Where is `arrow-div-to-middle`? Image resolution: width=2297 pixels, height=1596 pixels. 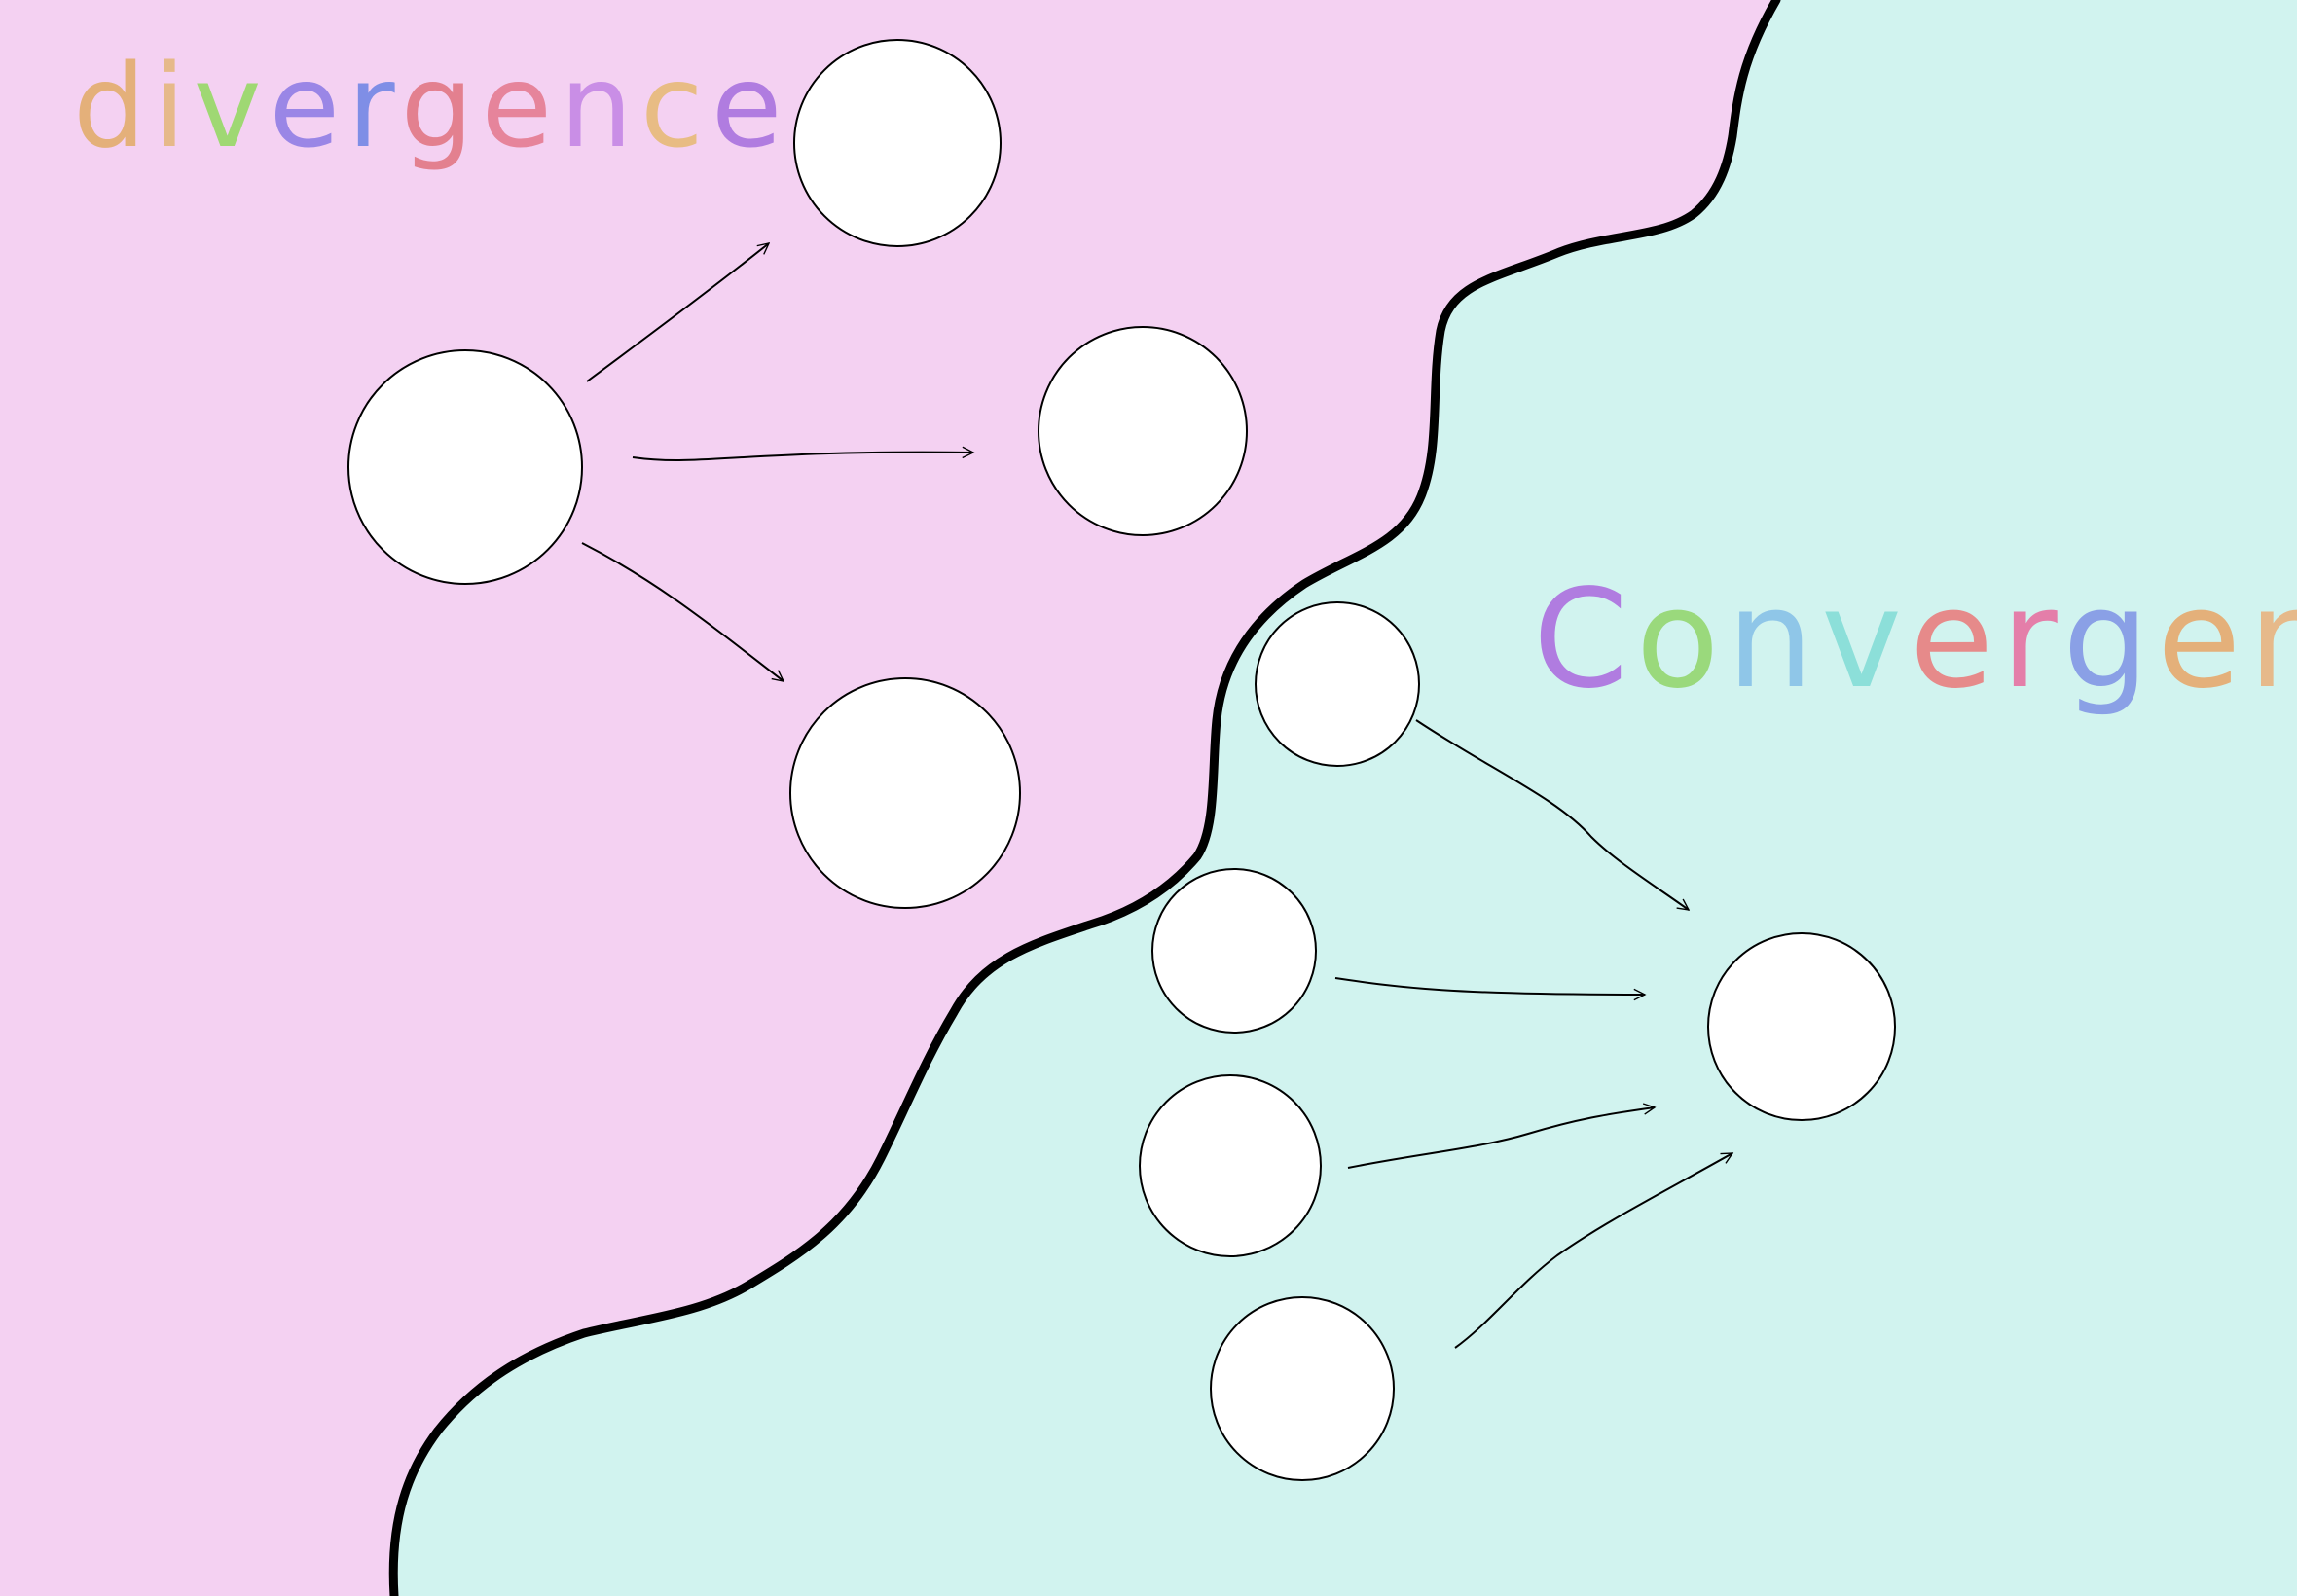 arrow-div-to-middle is located at coordinates (802, 457).